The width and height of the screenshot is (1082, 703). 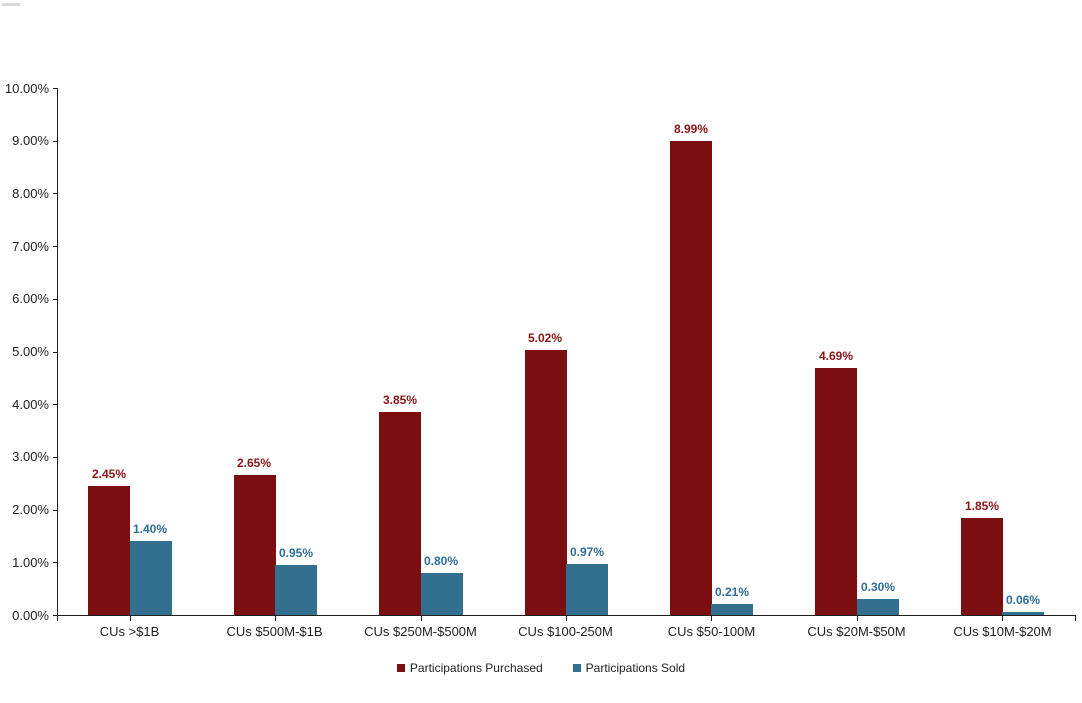 What do you see at coordinates (254, 463) in the screenshot?
I see `bar-value-label: 2.65%` at bounding box center [254, 463].